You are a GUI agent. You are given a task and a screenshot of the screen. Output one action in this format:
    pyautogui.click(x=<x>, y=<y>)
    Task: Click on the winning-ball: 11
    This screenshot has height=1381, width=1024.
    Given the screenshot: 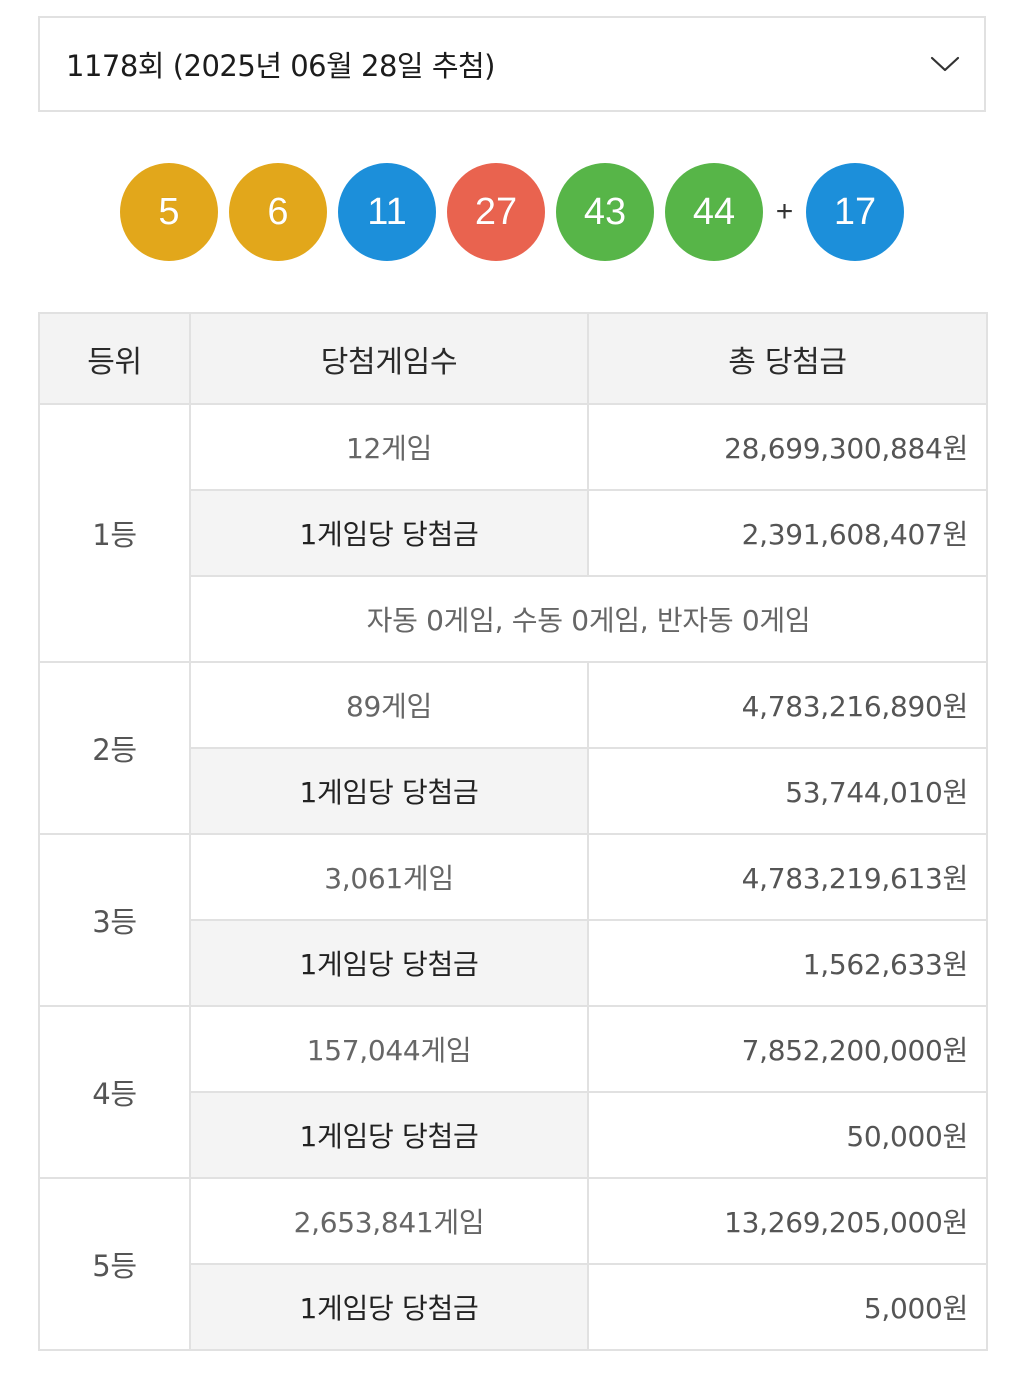 What is the action you would take?
    pyautogui.click(x=387, y=212)
    